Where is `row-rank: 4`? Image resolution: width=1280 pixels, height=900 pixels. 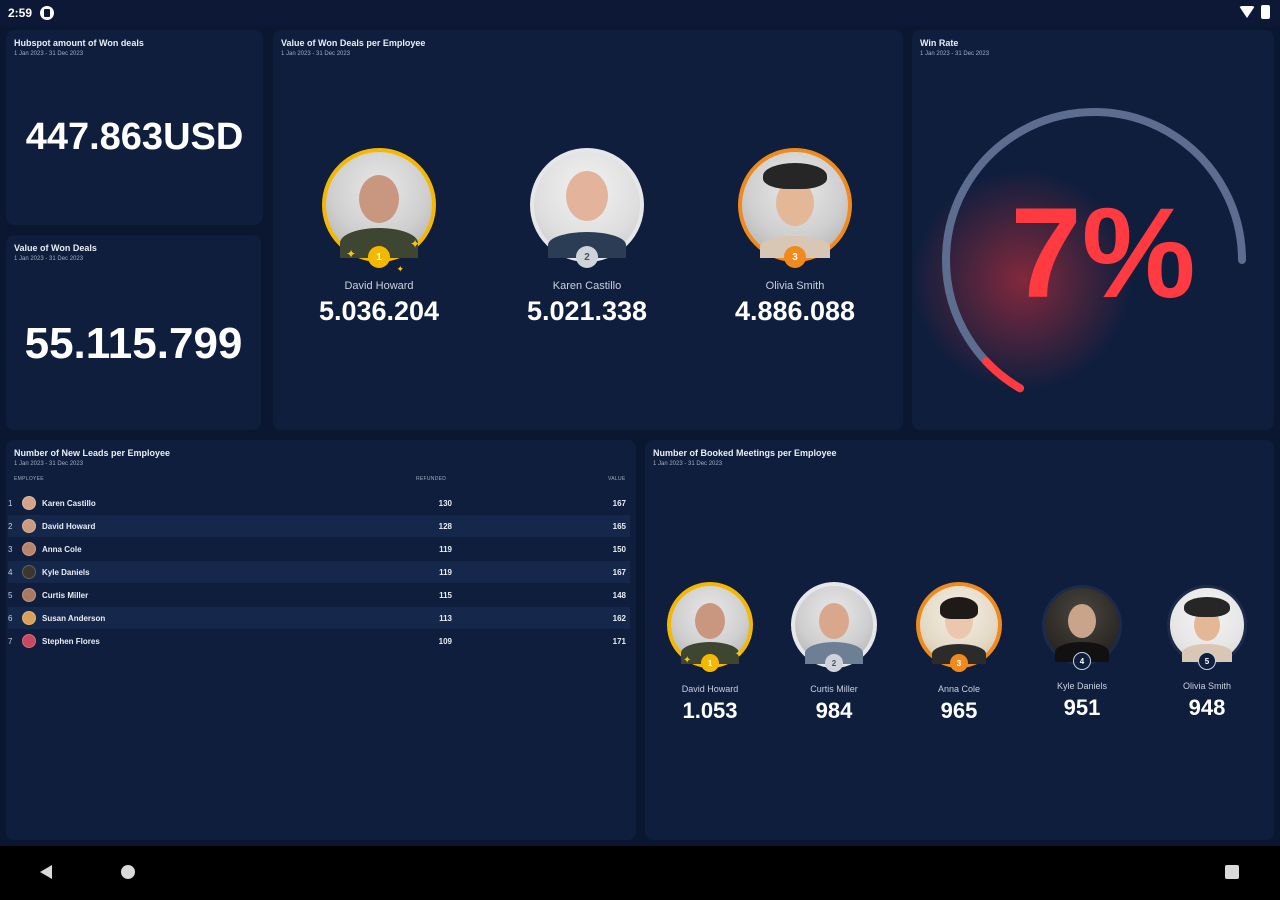
row-rank: 4 is located at coordinates (10, 572).